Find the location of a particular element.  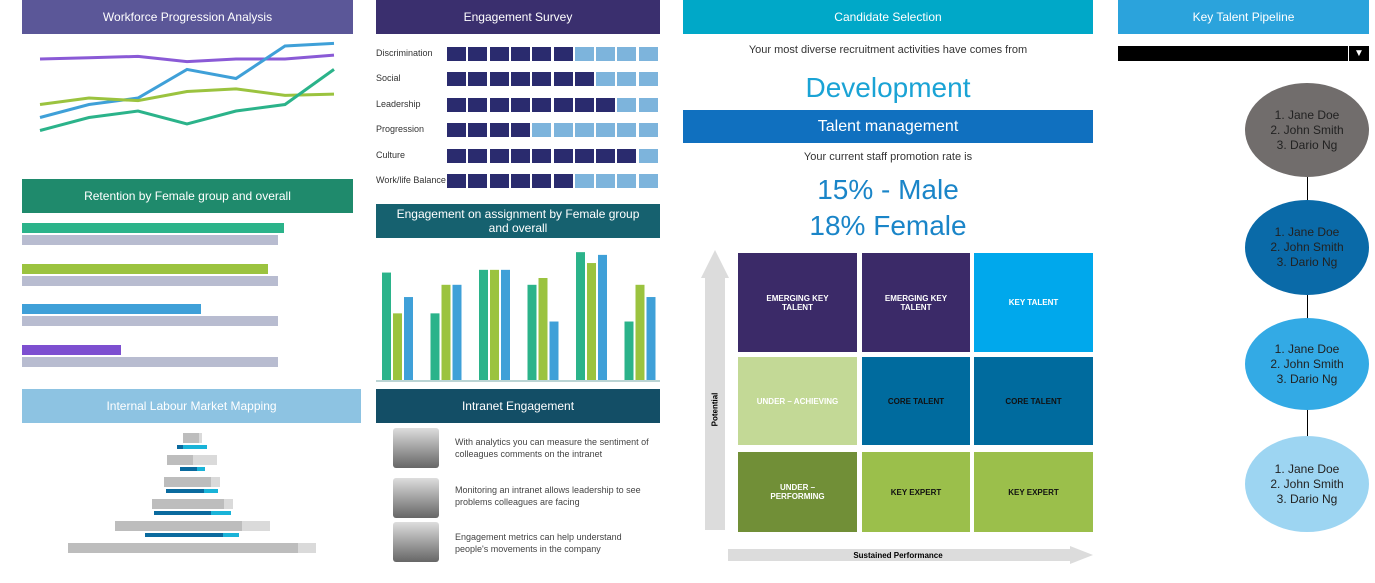

dropdown-value is located at coordinates (1120, 56).